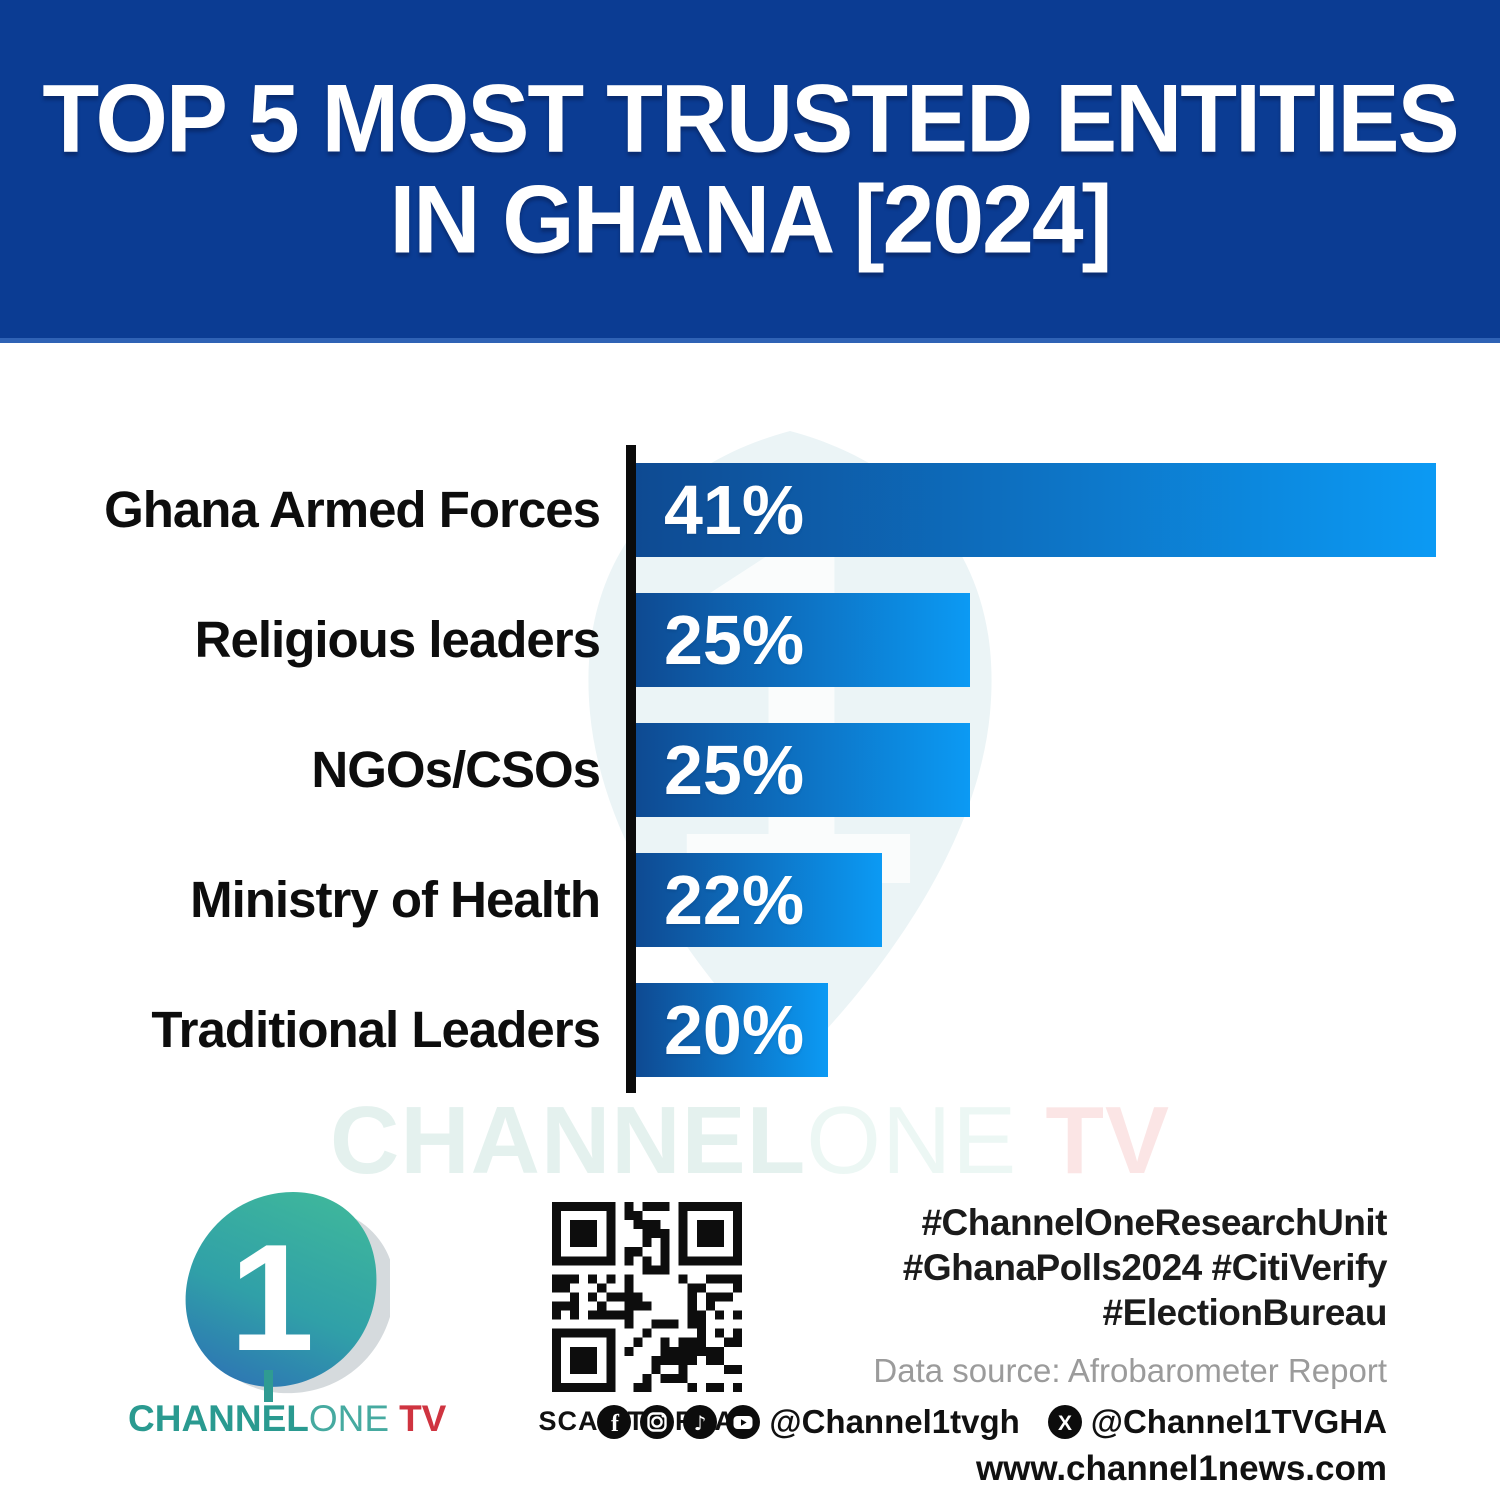 Image resolution: width=1500 pixels, height=1500 pixels. Describe the element at coordinates (352, 509) in the screenshot. I see `bar-category-label: Ghana Armed Forces` at that location.